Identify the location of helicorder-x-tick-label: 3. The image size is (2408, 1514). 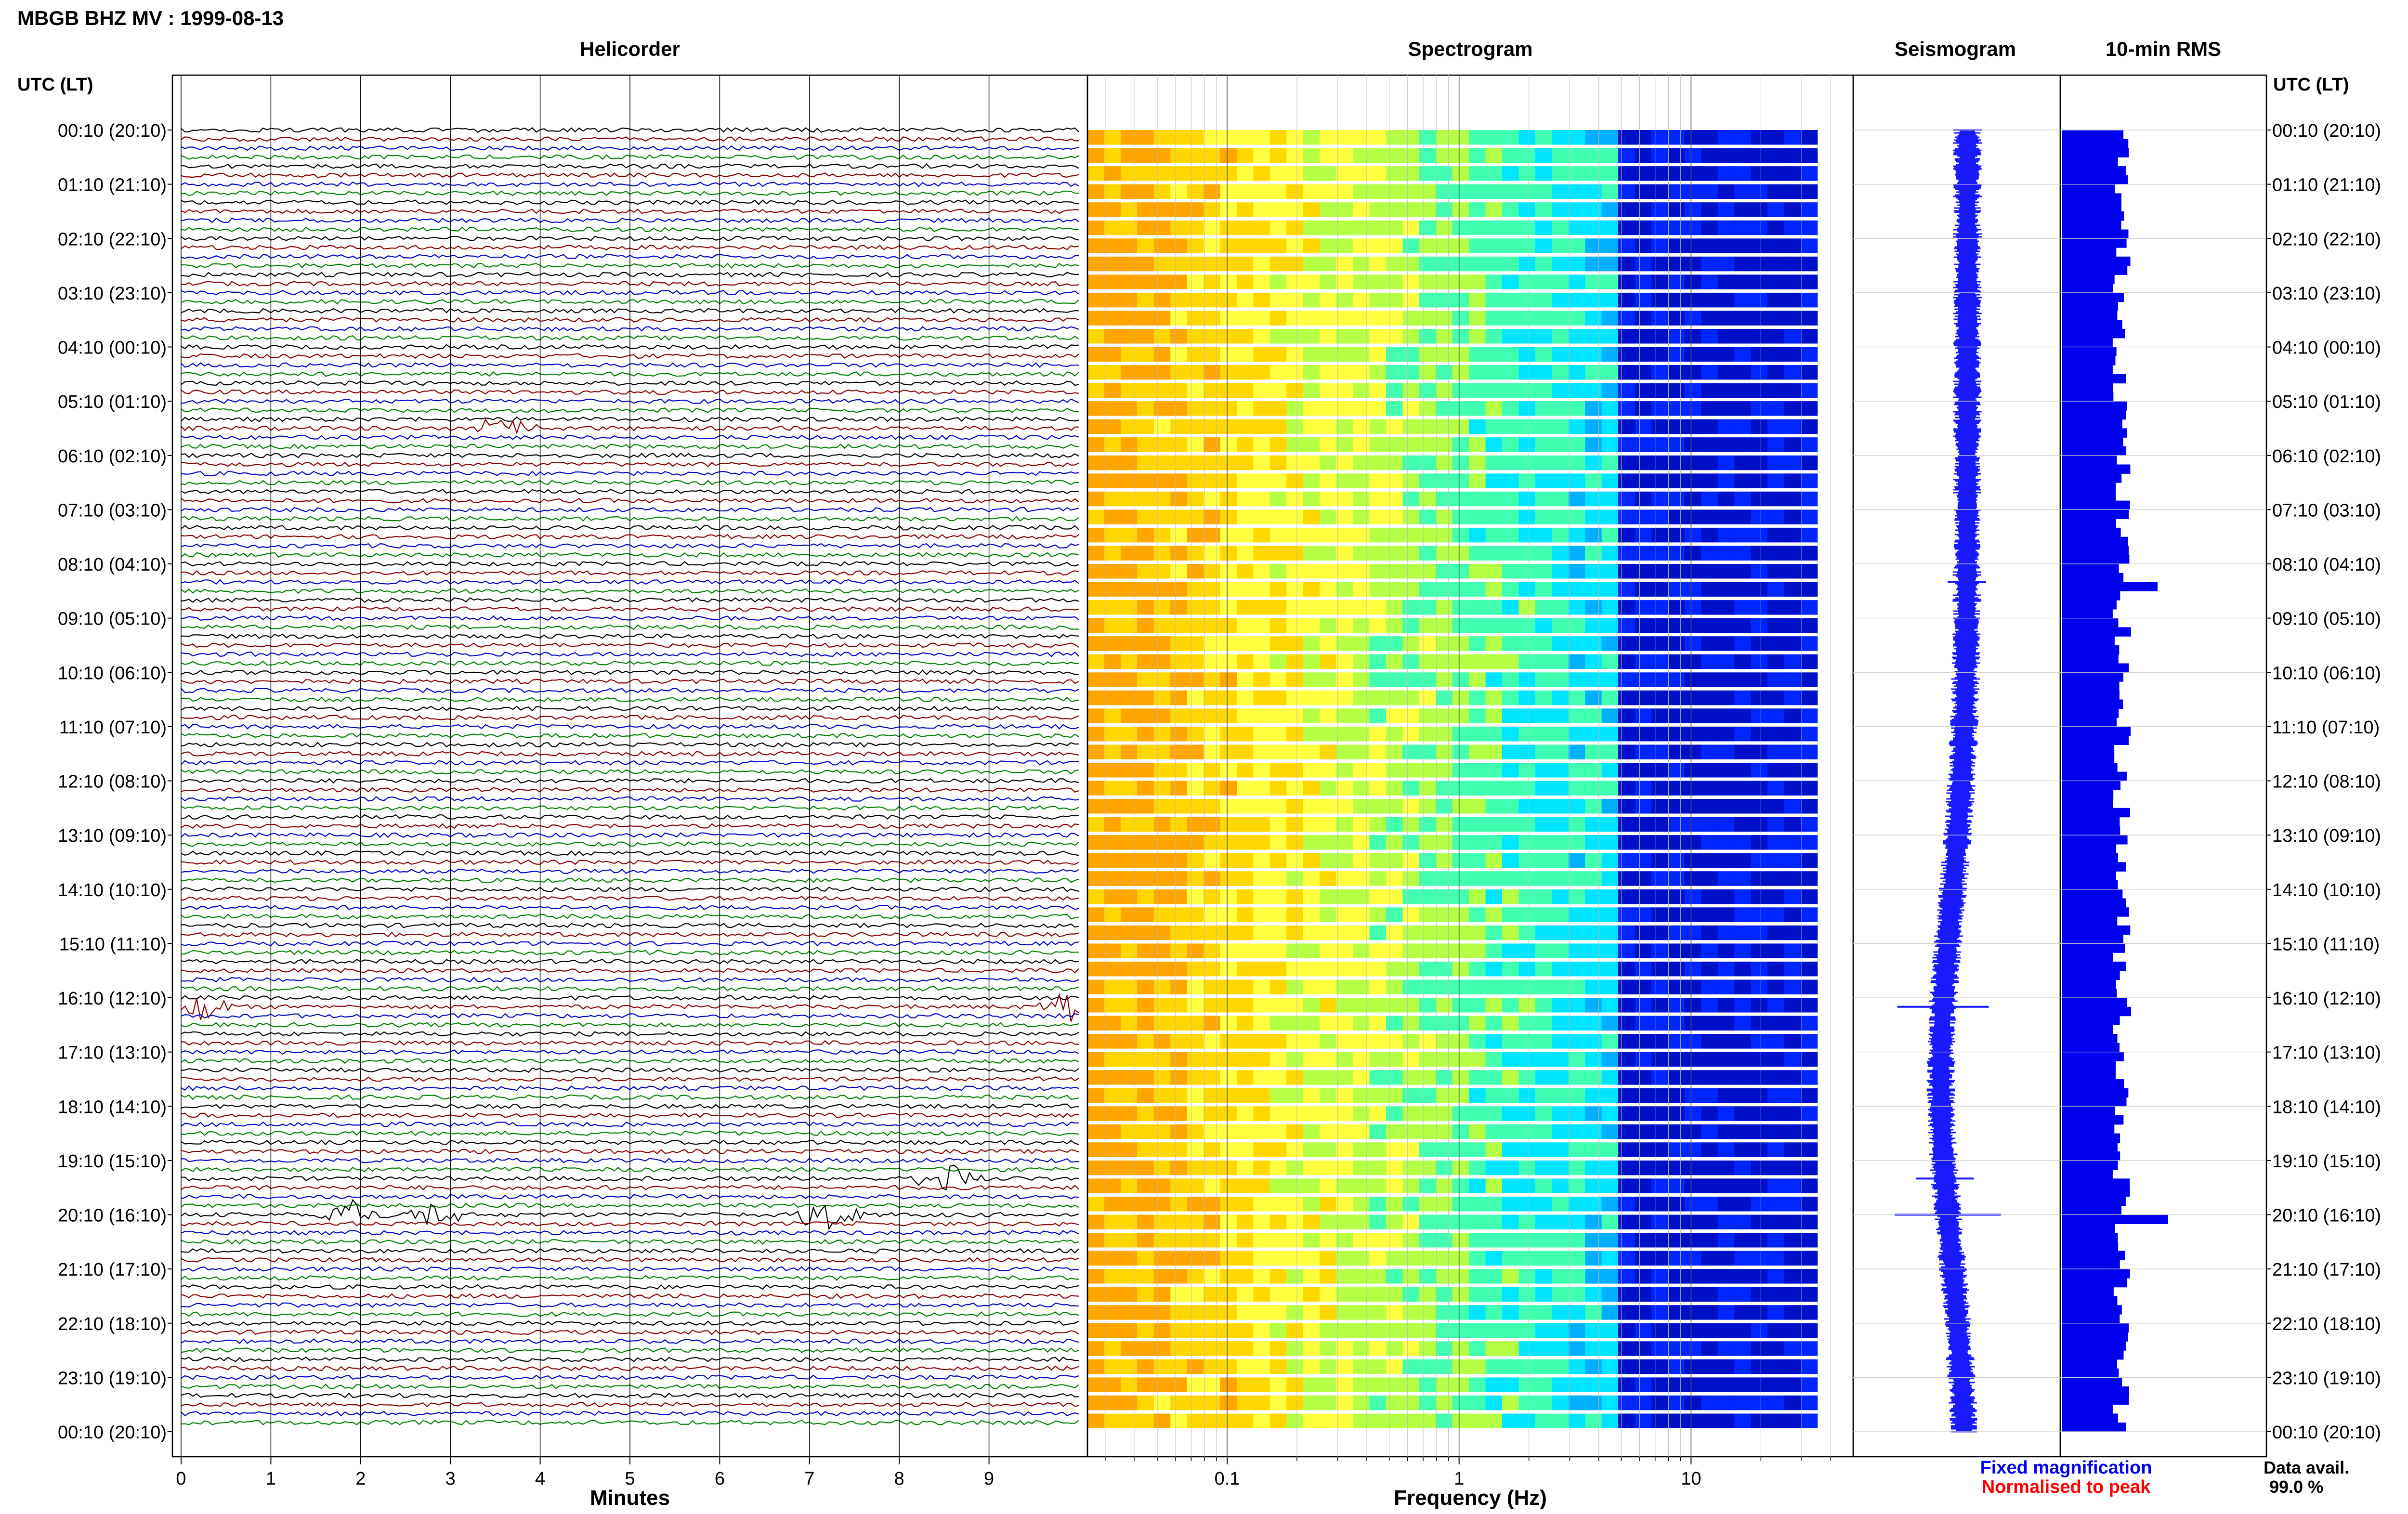
(450, 1479).